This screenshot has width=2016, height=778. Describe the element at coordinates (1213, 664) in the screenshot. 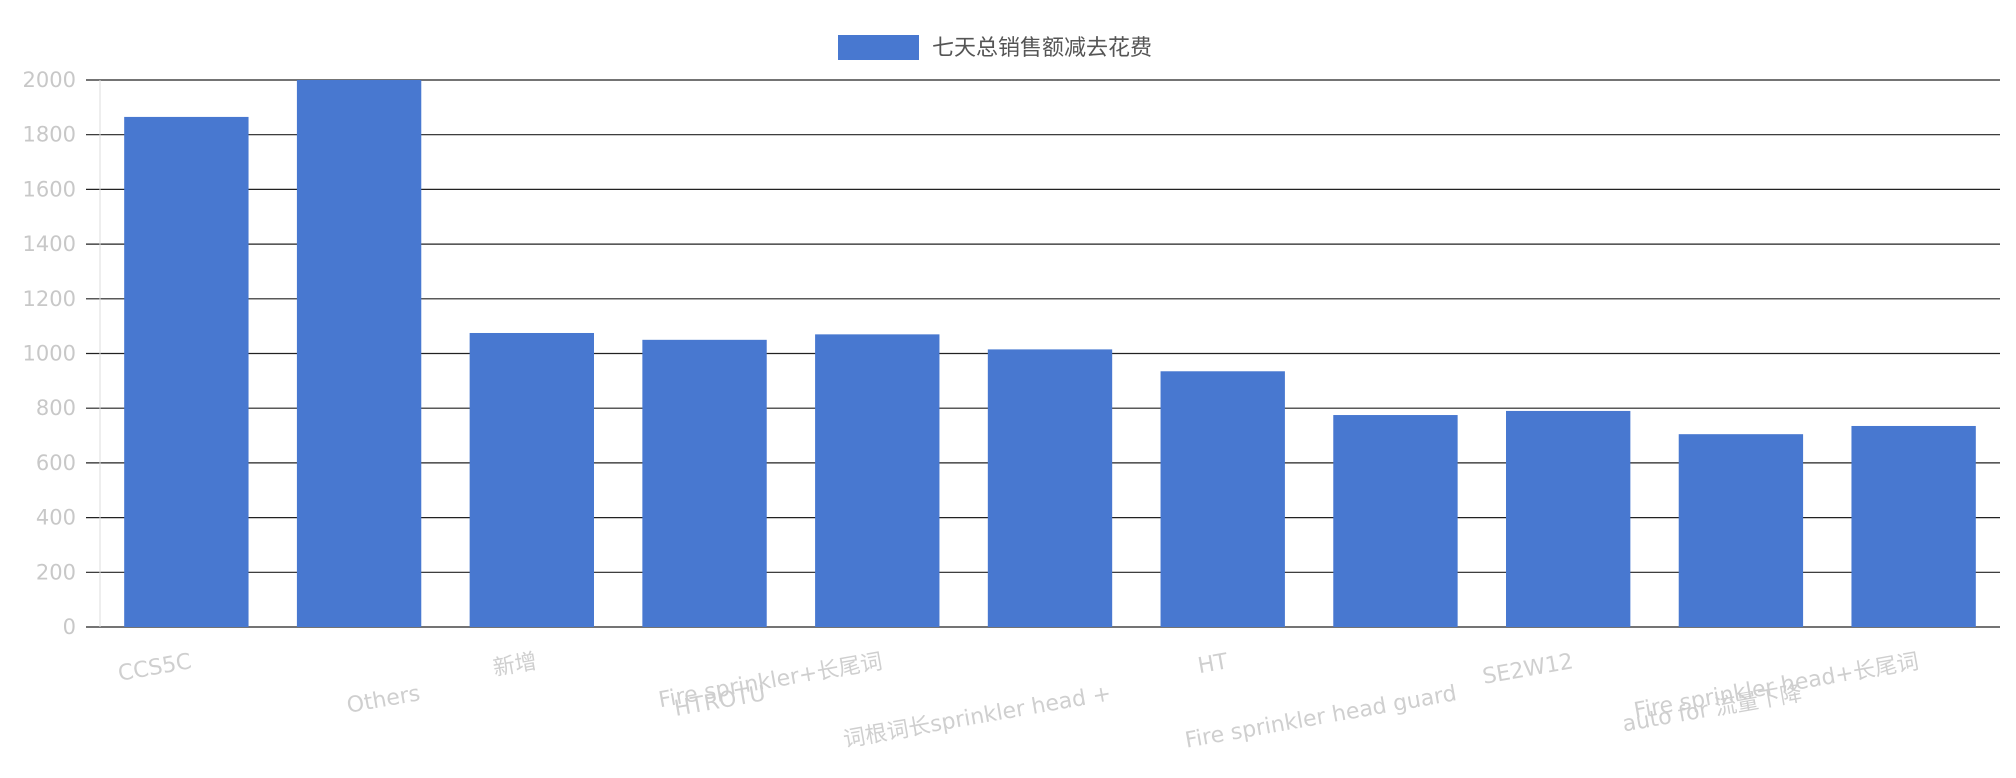

I see `x-tick-label: HT` at that location.